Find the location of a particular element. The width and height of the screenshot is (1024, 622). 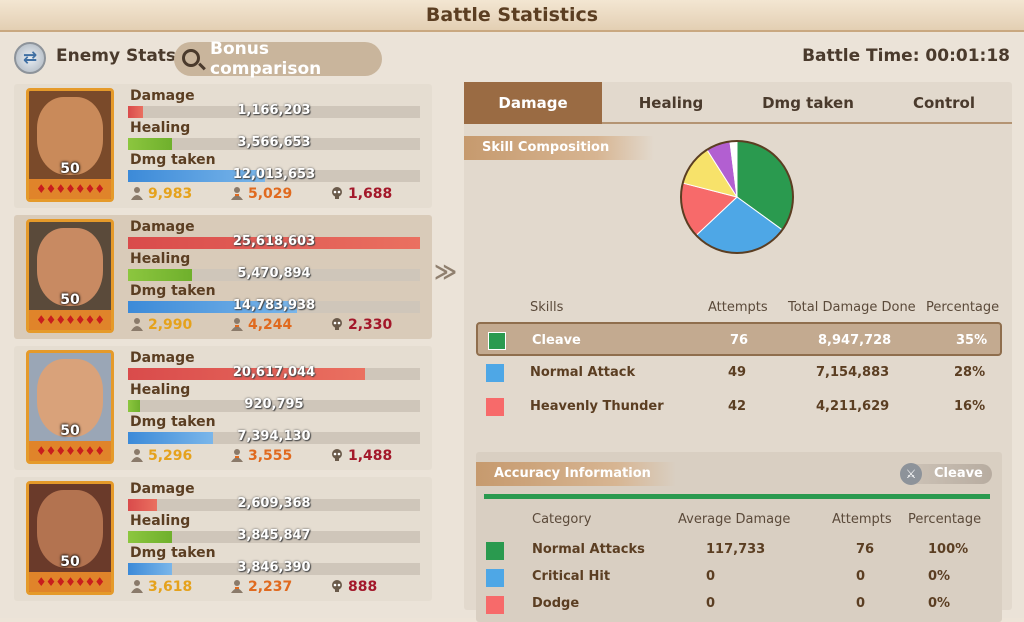

healing-bar: 3,566,653 is located at coordinates (274, 142).